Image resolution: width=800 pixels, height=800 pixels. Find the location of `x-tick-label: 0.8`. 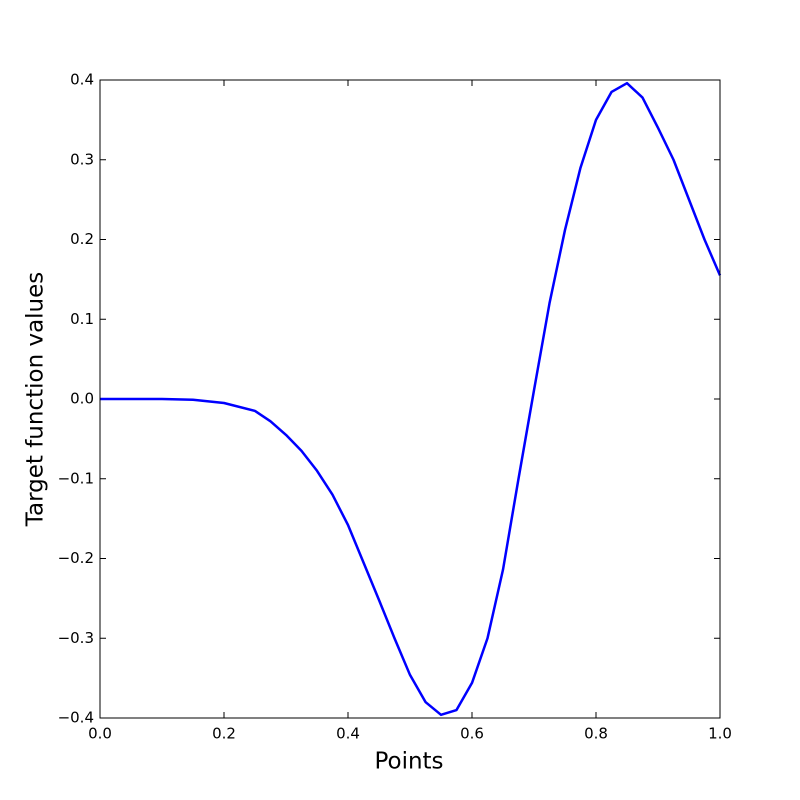

x-tick-label: 0.8 is located at coordinates (596, 734).